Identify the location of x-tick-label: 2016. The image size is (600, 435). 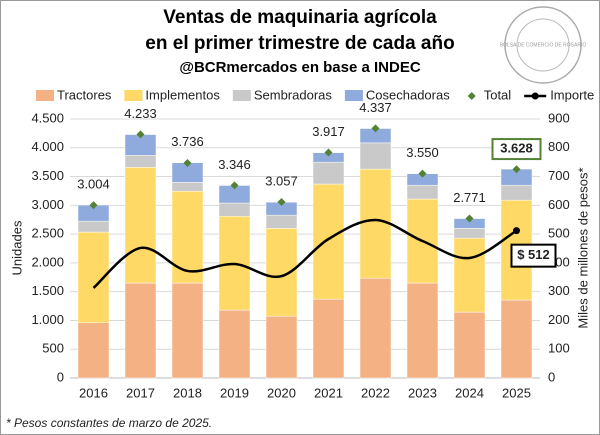
(93, 392).